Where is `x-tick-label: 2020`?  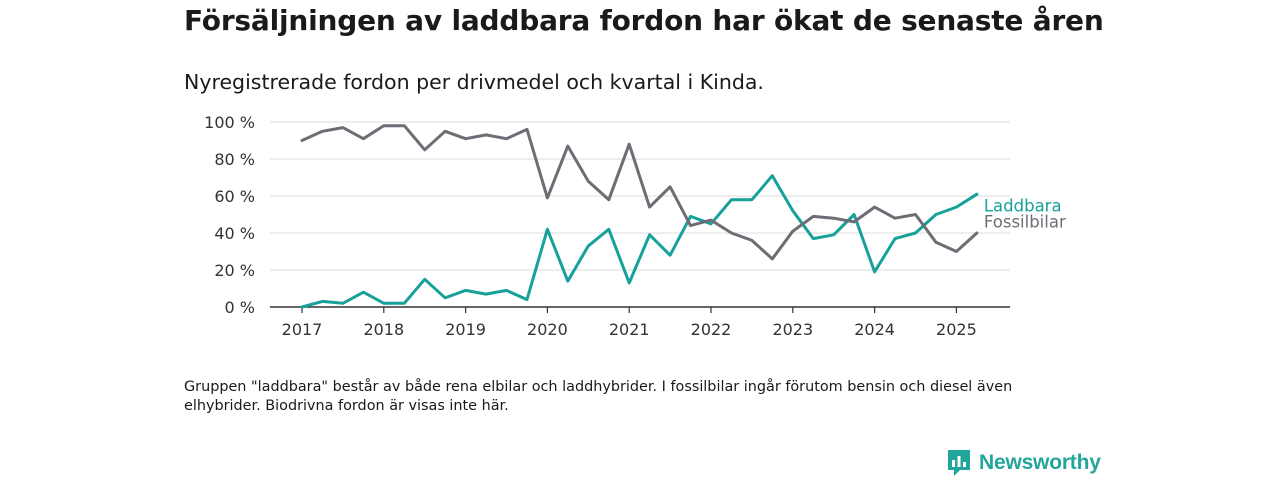
x-tick-label: 2020 is located at coordinates (547, 329).